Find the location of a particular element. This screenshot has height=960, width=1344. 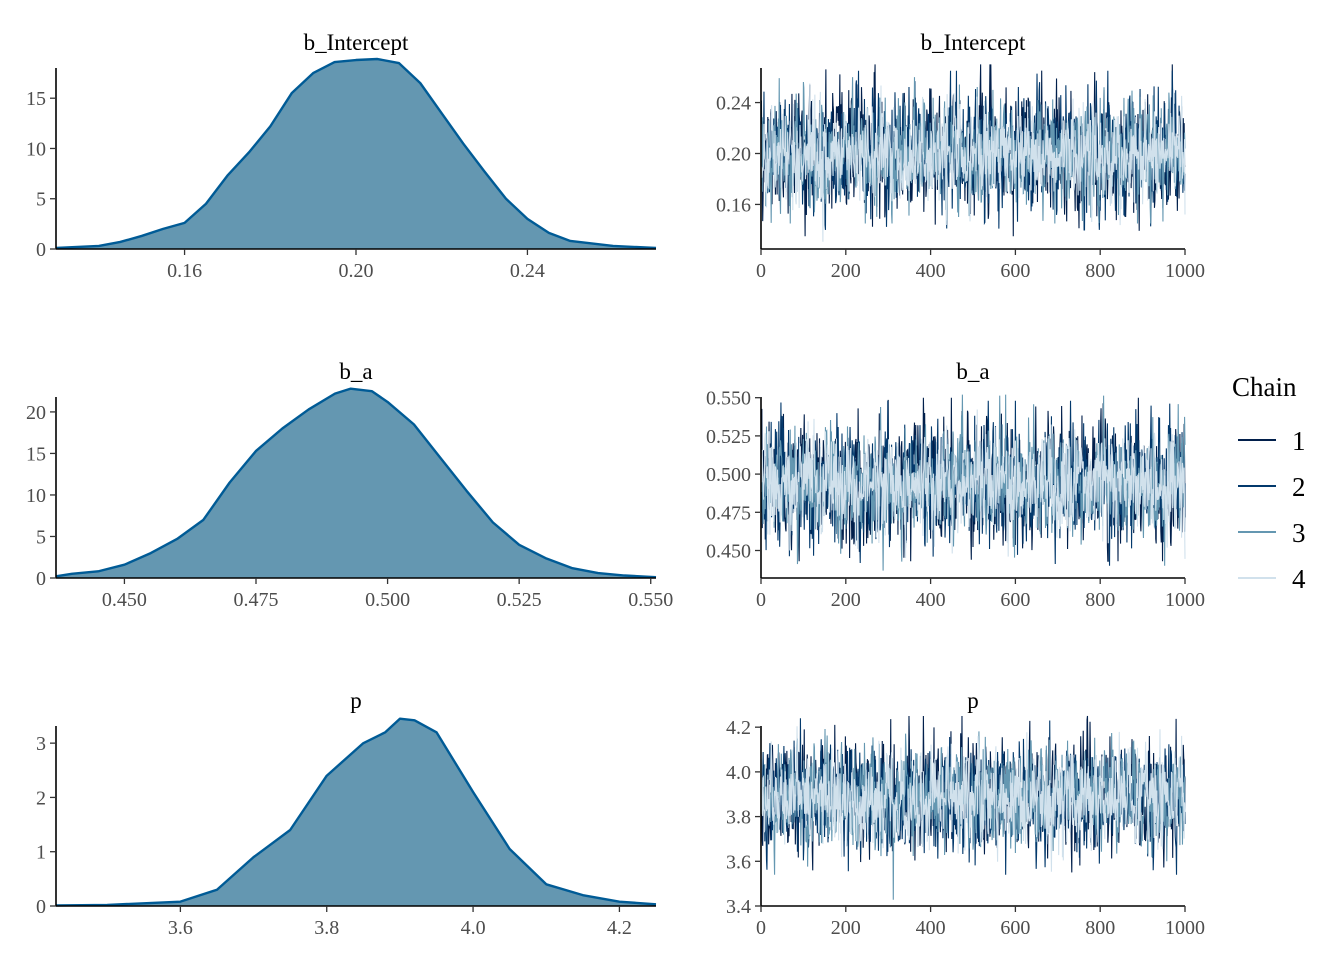

panel-trace-b_Intercept: b_Intercept 0 200 400 600 800 1000 0.16 0.20 0.24 is located at coordinates (960, 156).